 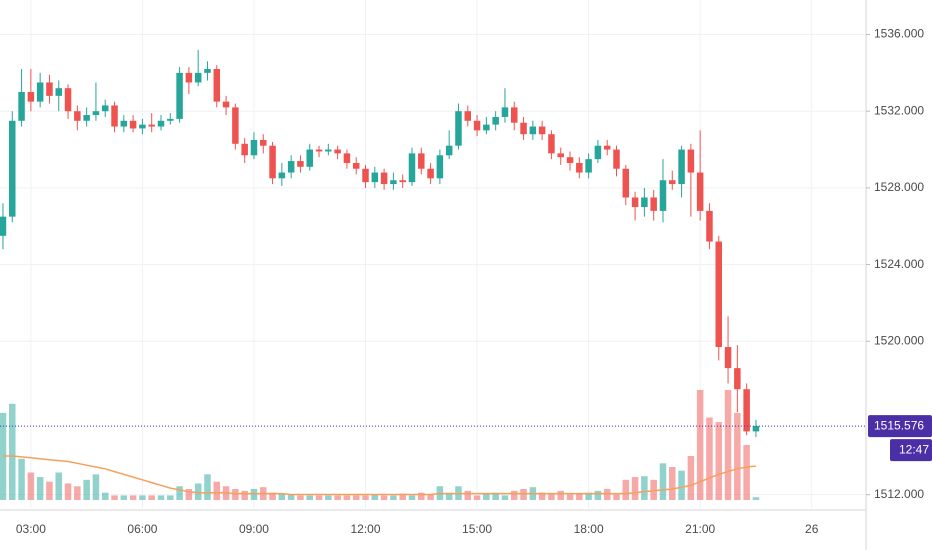 What do you see at coordinates (142, 529) in the screenshot?
I see `x-tick-label: 06:00` at bounding box center [142, 529].